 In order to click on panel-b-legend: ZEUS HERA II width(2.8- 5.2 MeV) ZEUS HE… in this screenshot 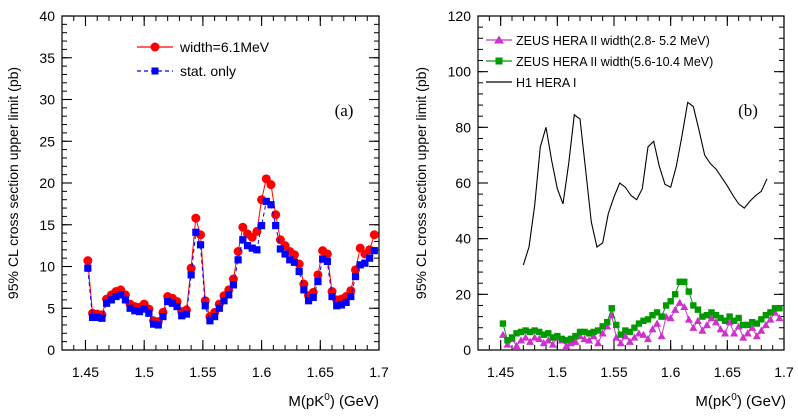, I will do `click(599, 62)`.